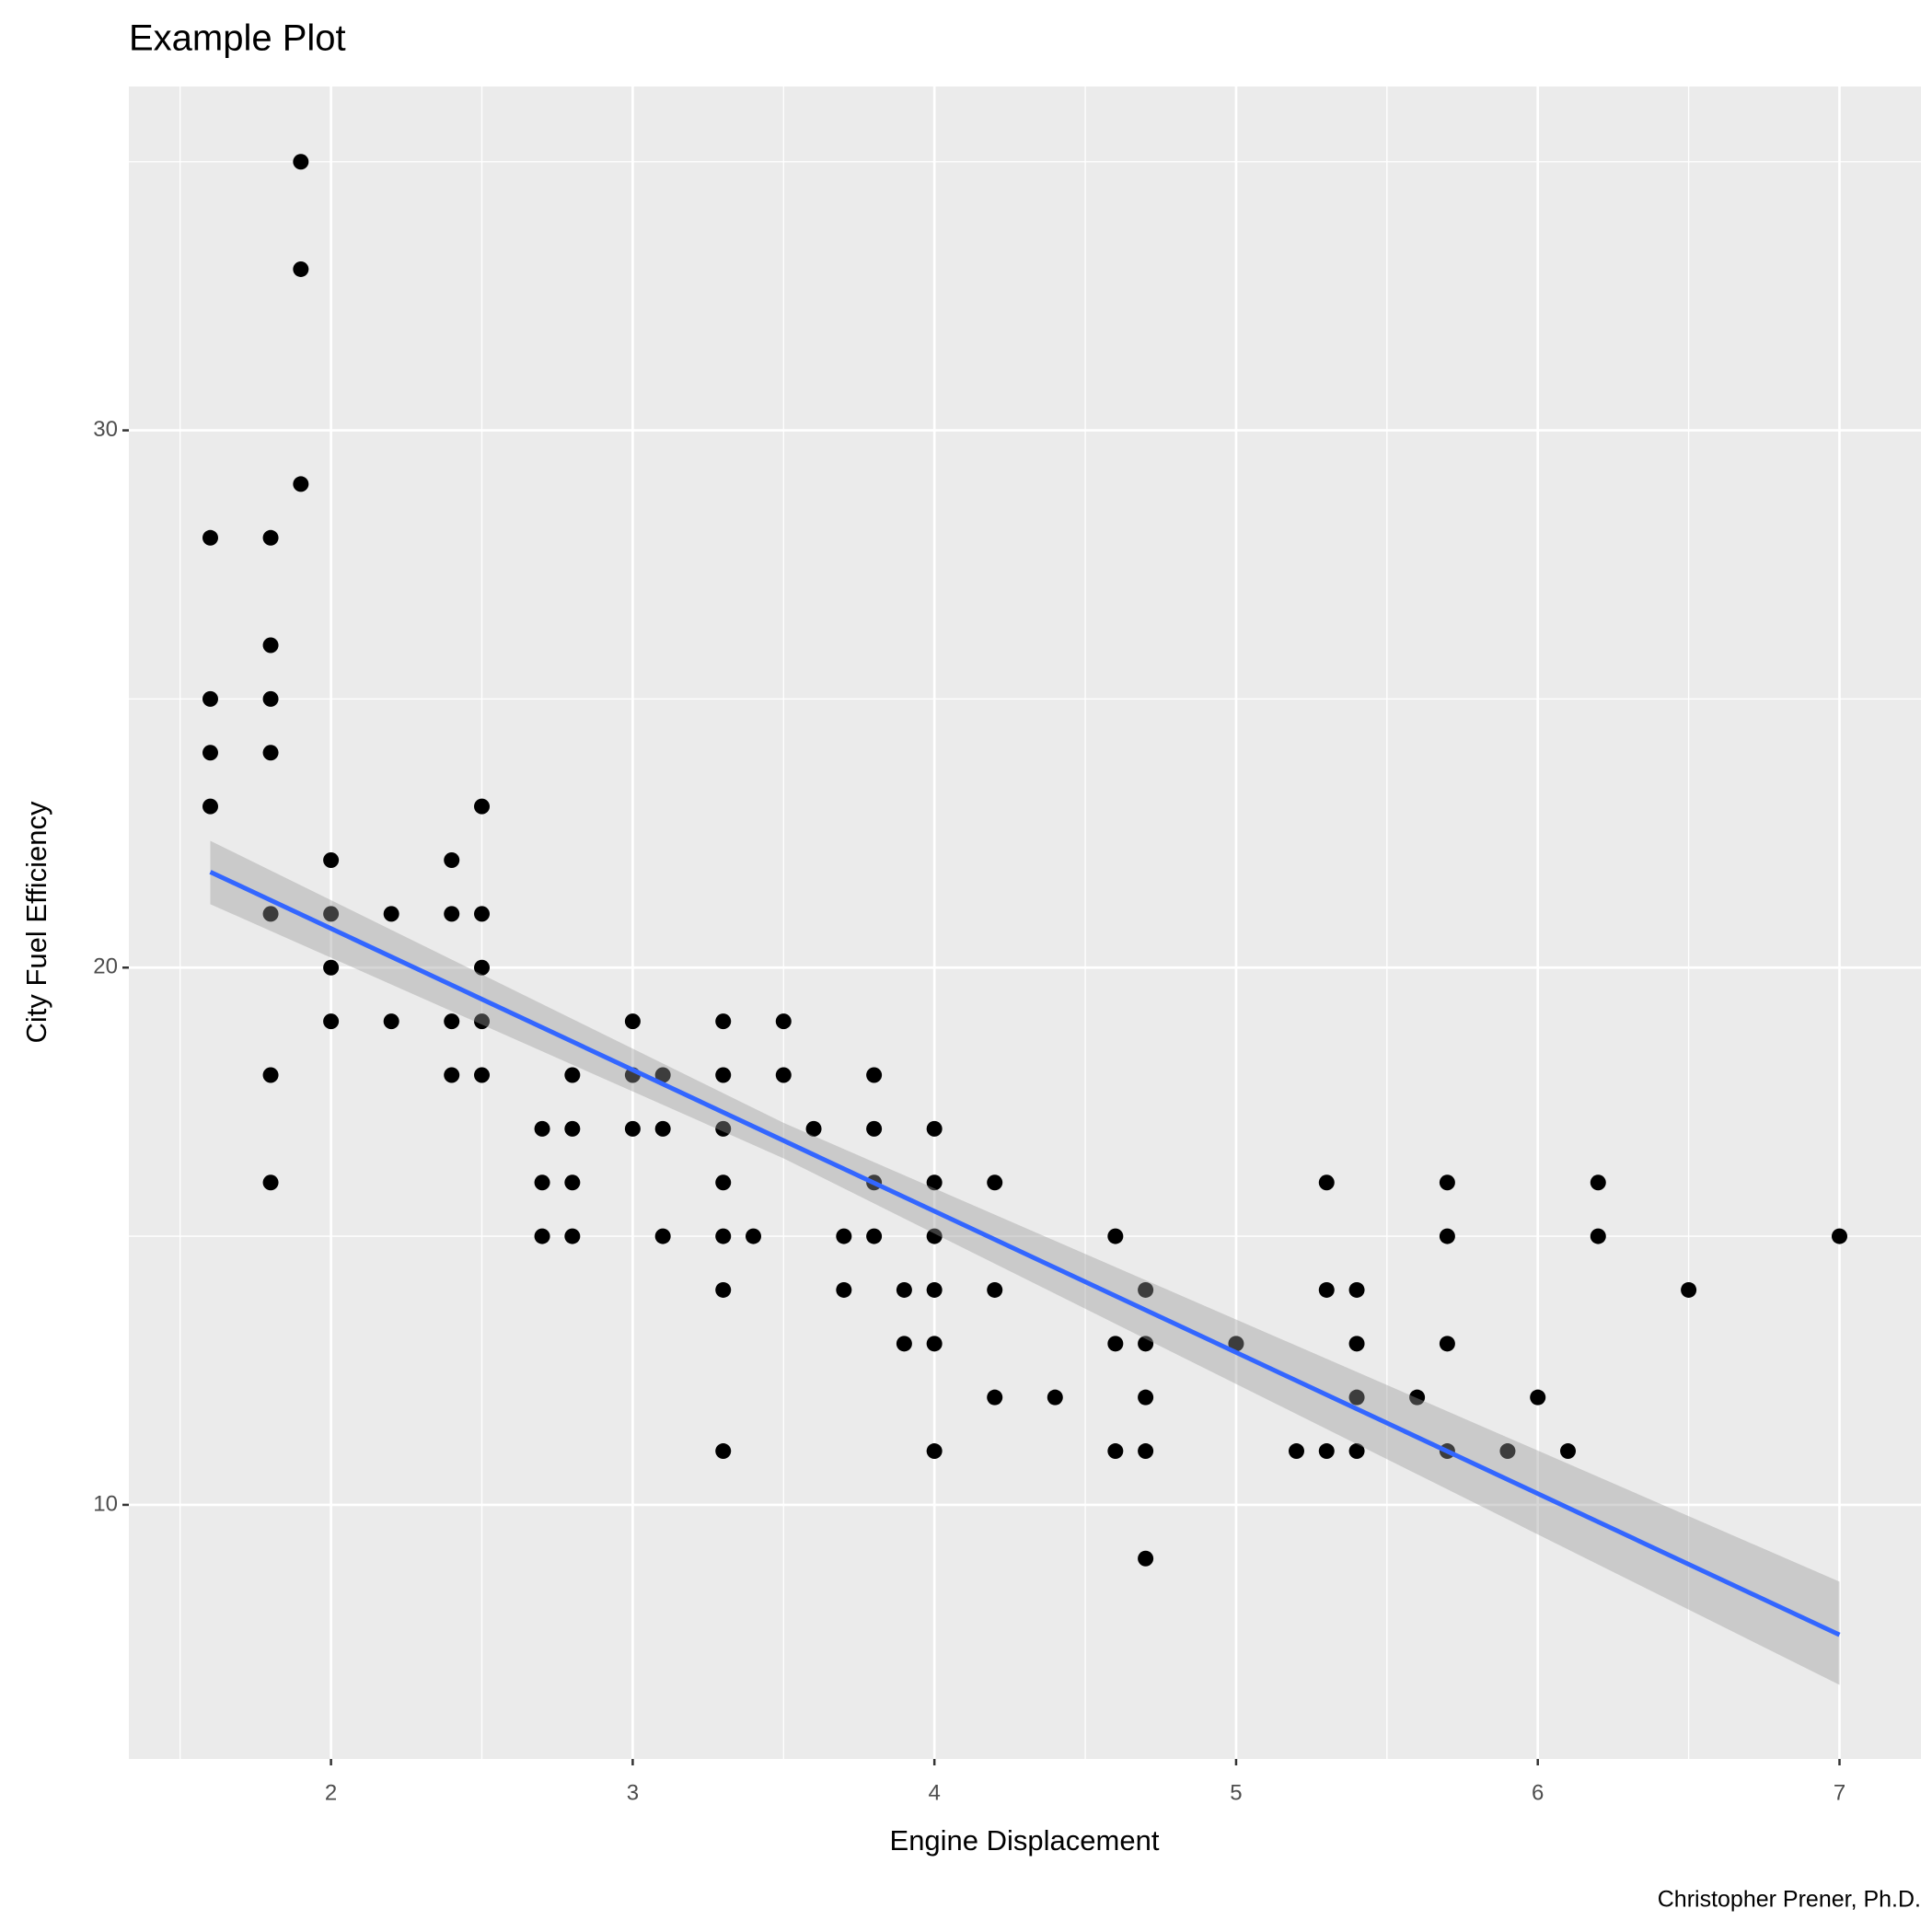 The width and height of the screenshot is (1932, 1932). Describe the element at coordinates (331, 1793) in the screenshot. I see `x-tick-label: 2` at that location.